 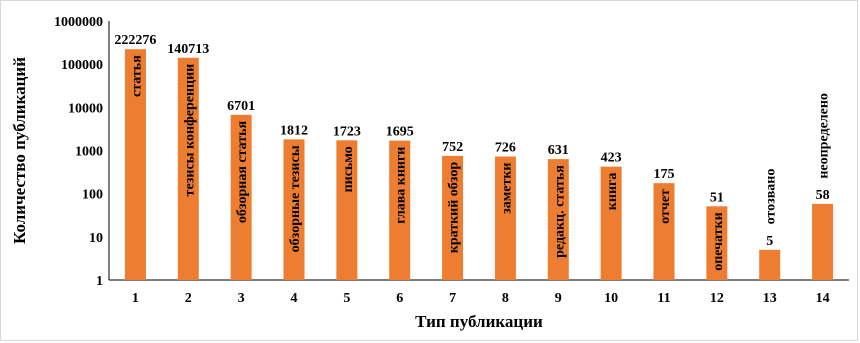 I want to click on x-axis-title: Тип публикации, so click(x=479, y=321).